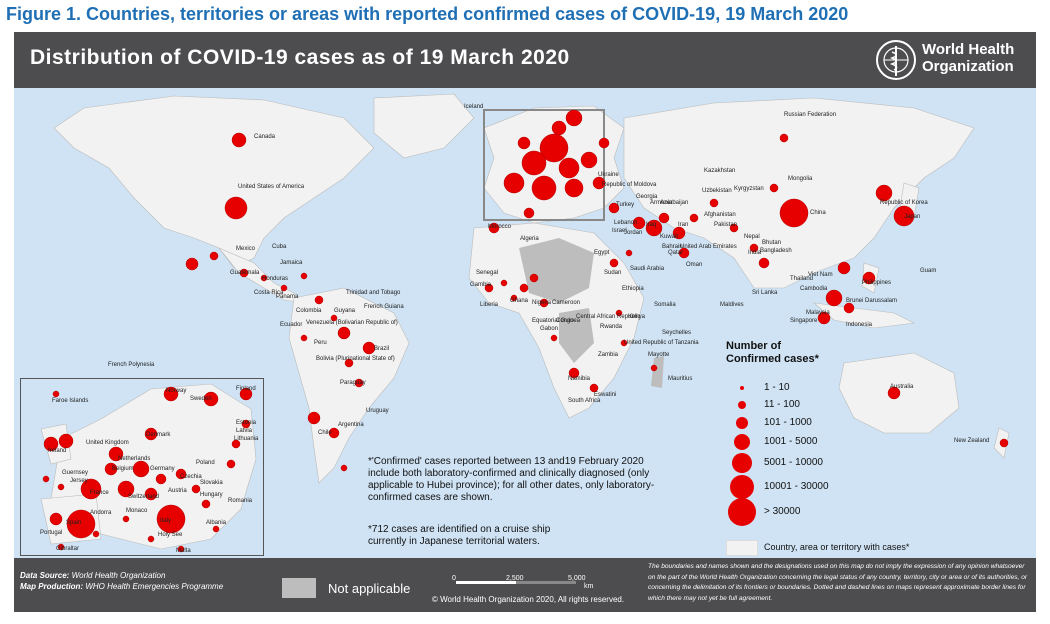 This screenshot has height=624, width=1050. What do you see at coordinates (708, 247) in the screenshot?
I see `country-label: United Arab Emirates` at bounding box center [708, 247].